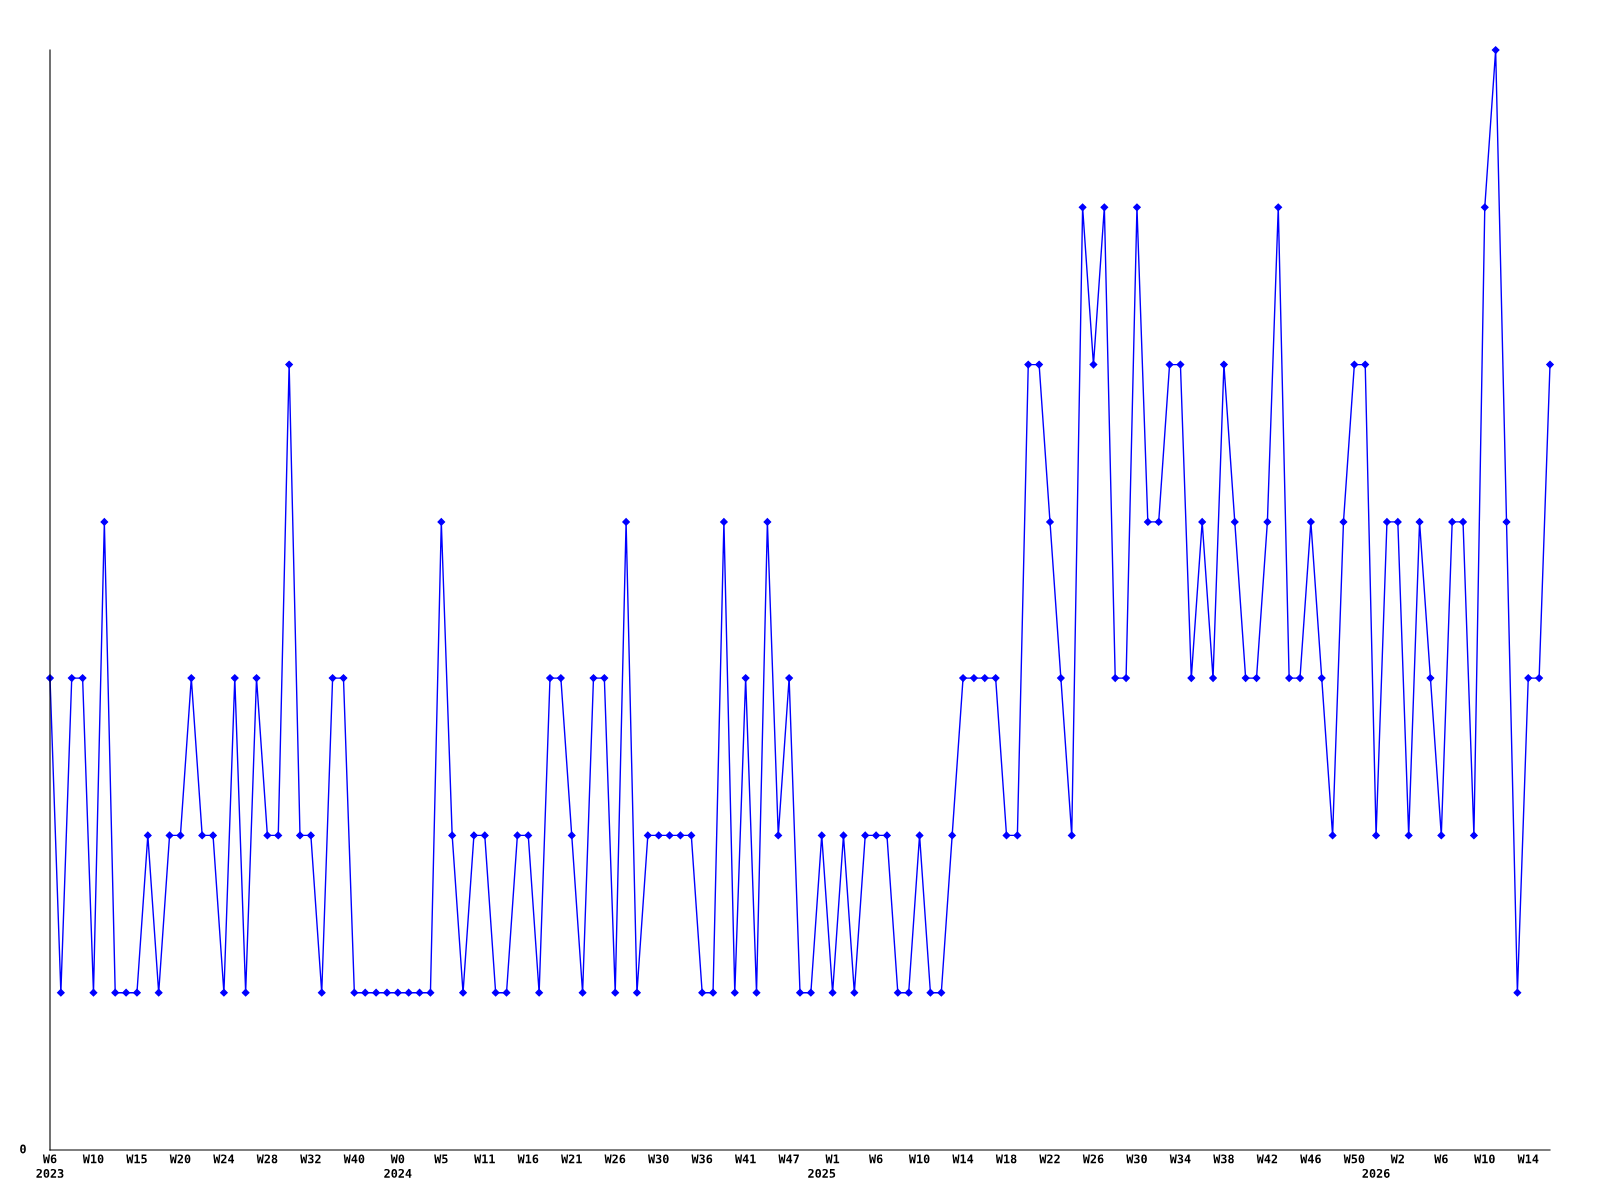  I want to click on x-tick-label: W24, so click(224, 1159).